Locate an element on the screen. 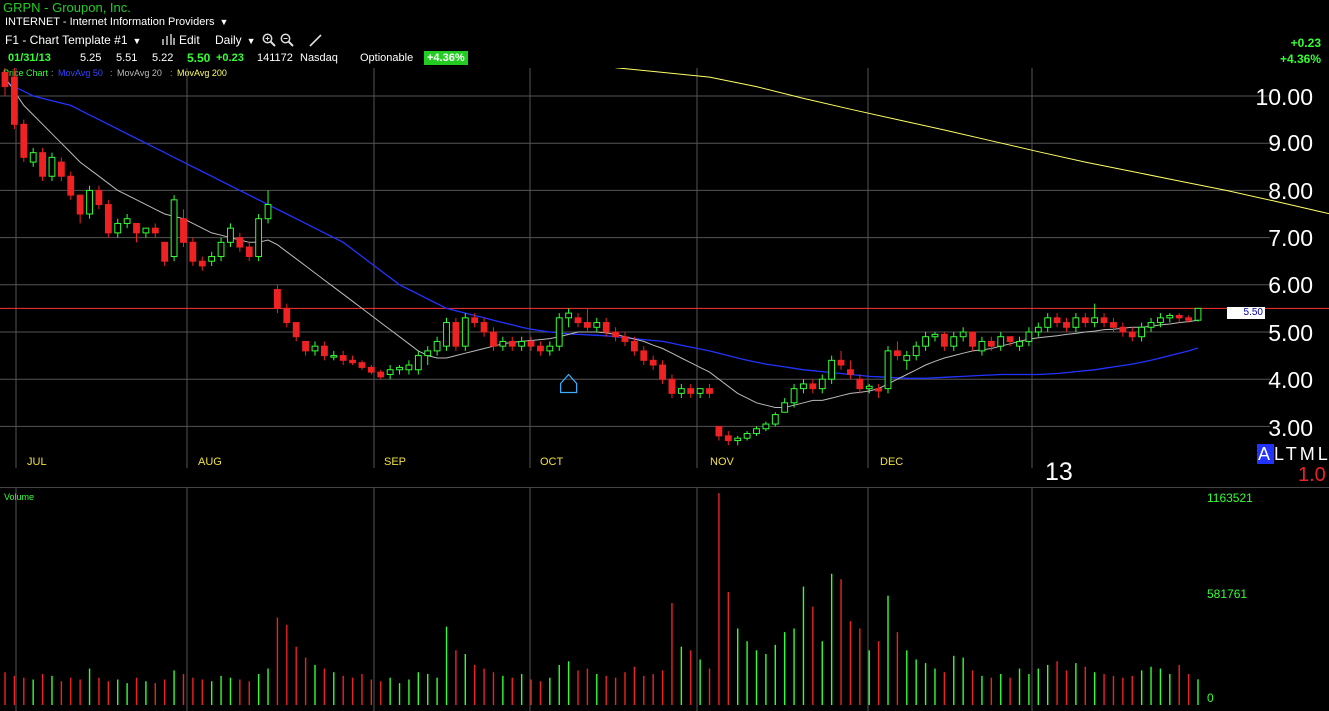 The image size is (1329, 711). scale-option-l: L is located at coordinates (1280, 454).